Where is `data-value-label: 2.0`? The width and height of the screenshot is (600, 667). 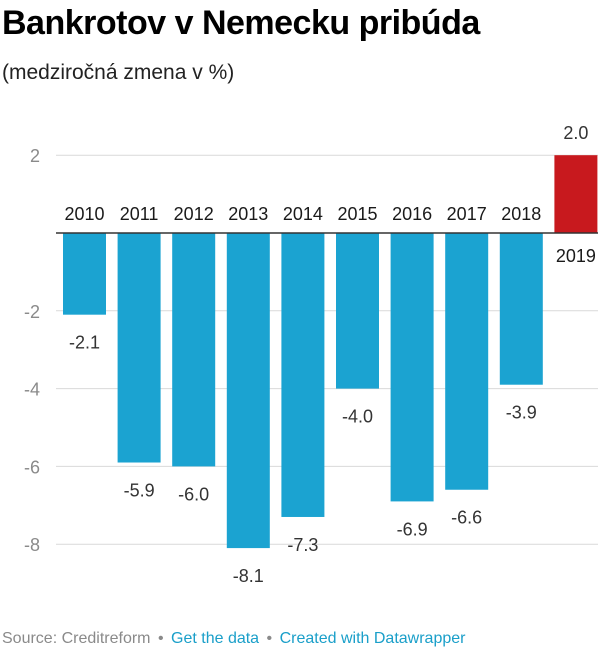
data-value-label: 2.0 is located at coordinates (575, 133).